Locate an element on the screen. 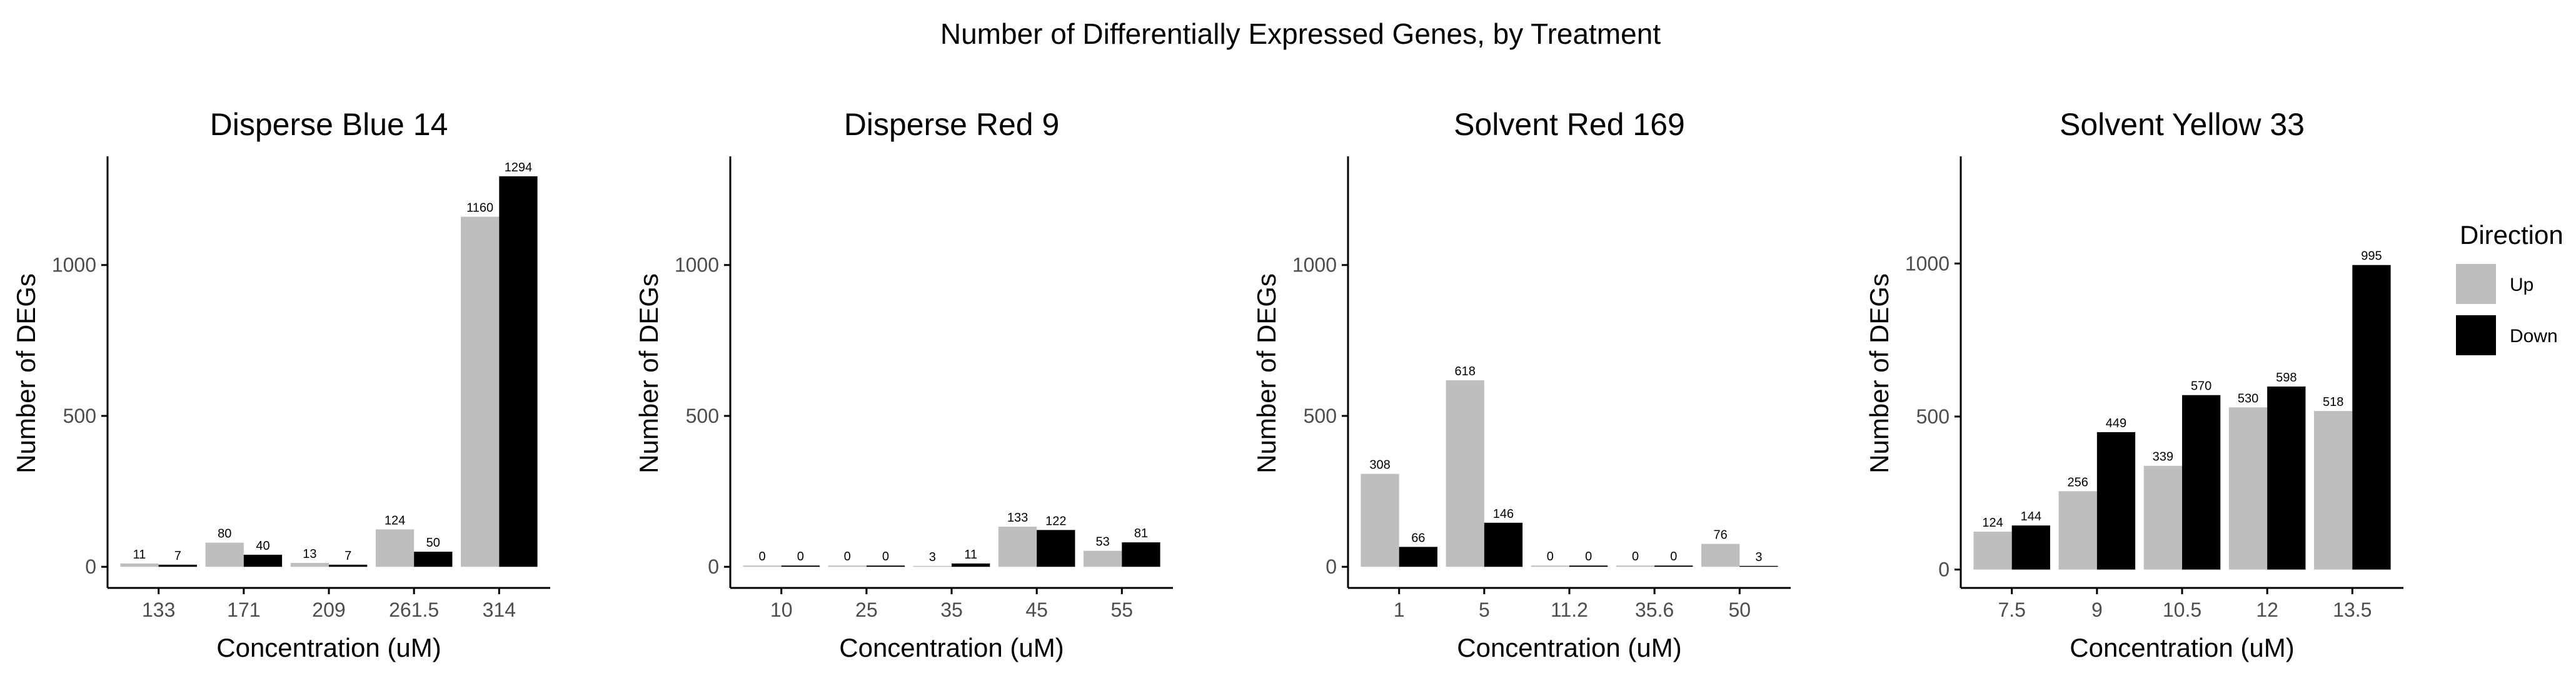 Image resolution: width=2576 pixels, height=678 pixels. data-label-up: 13 is located at coordinates (309, 554).